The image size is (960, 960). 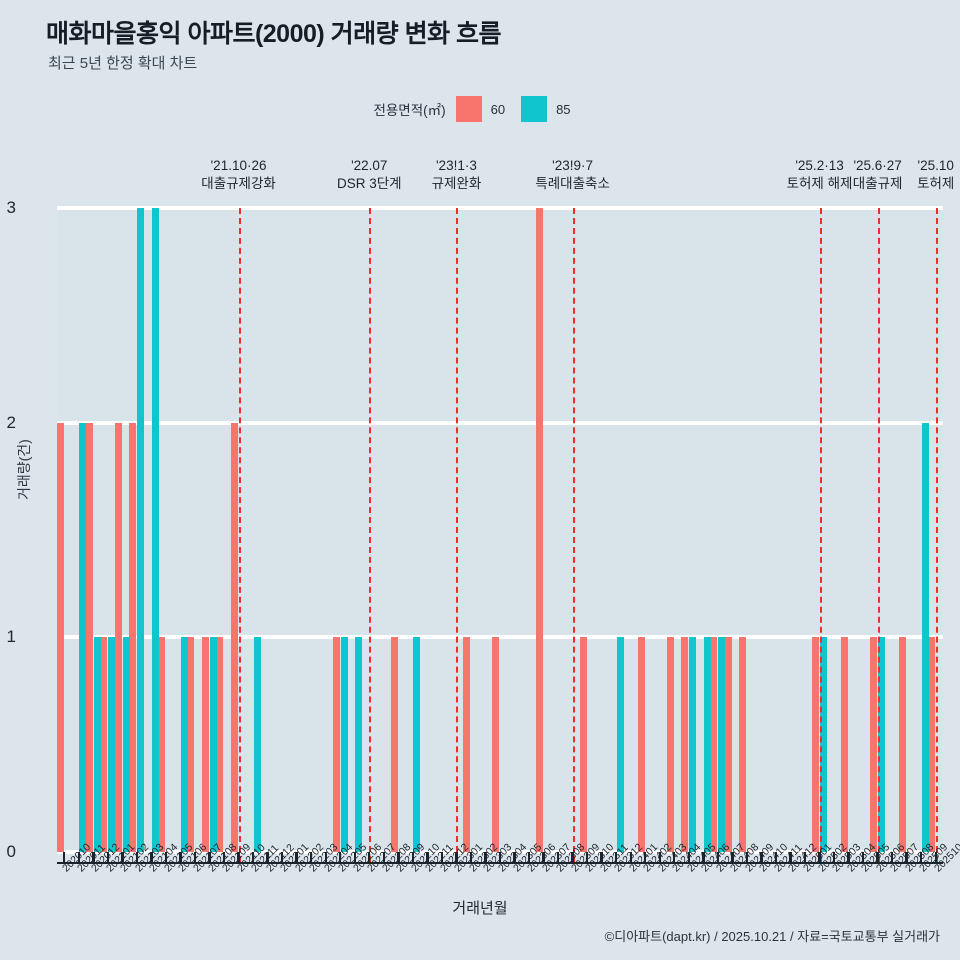 What do you see at coordinates (11, 207) in the screenshot?
I see `y-tick-label: 3` at bounding box center [11, 207].